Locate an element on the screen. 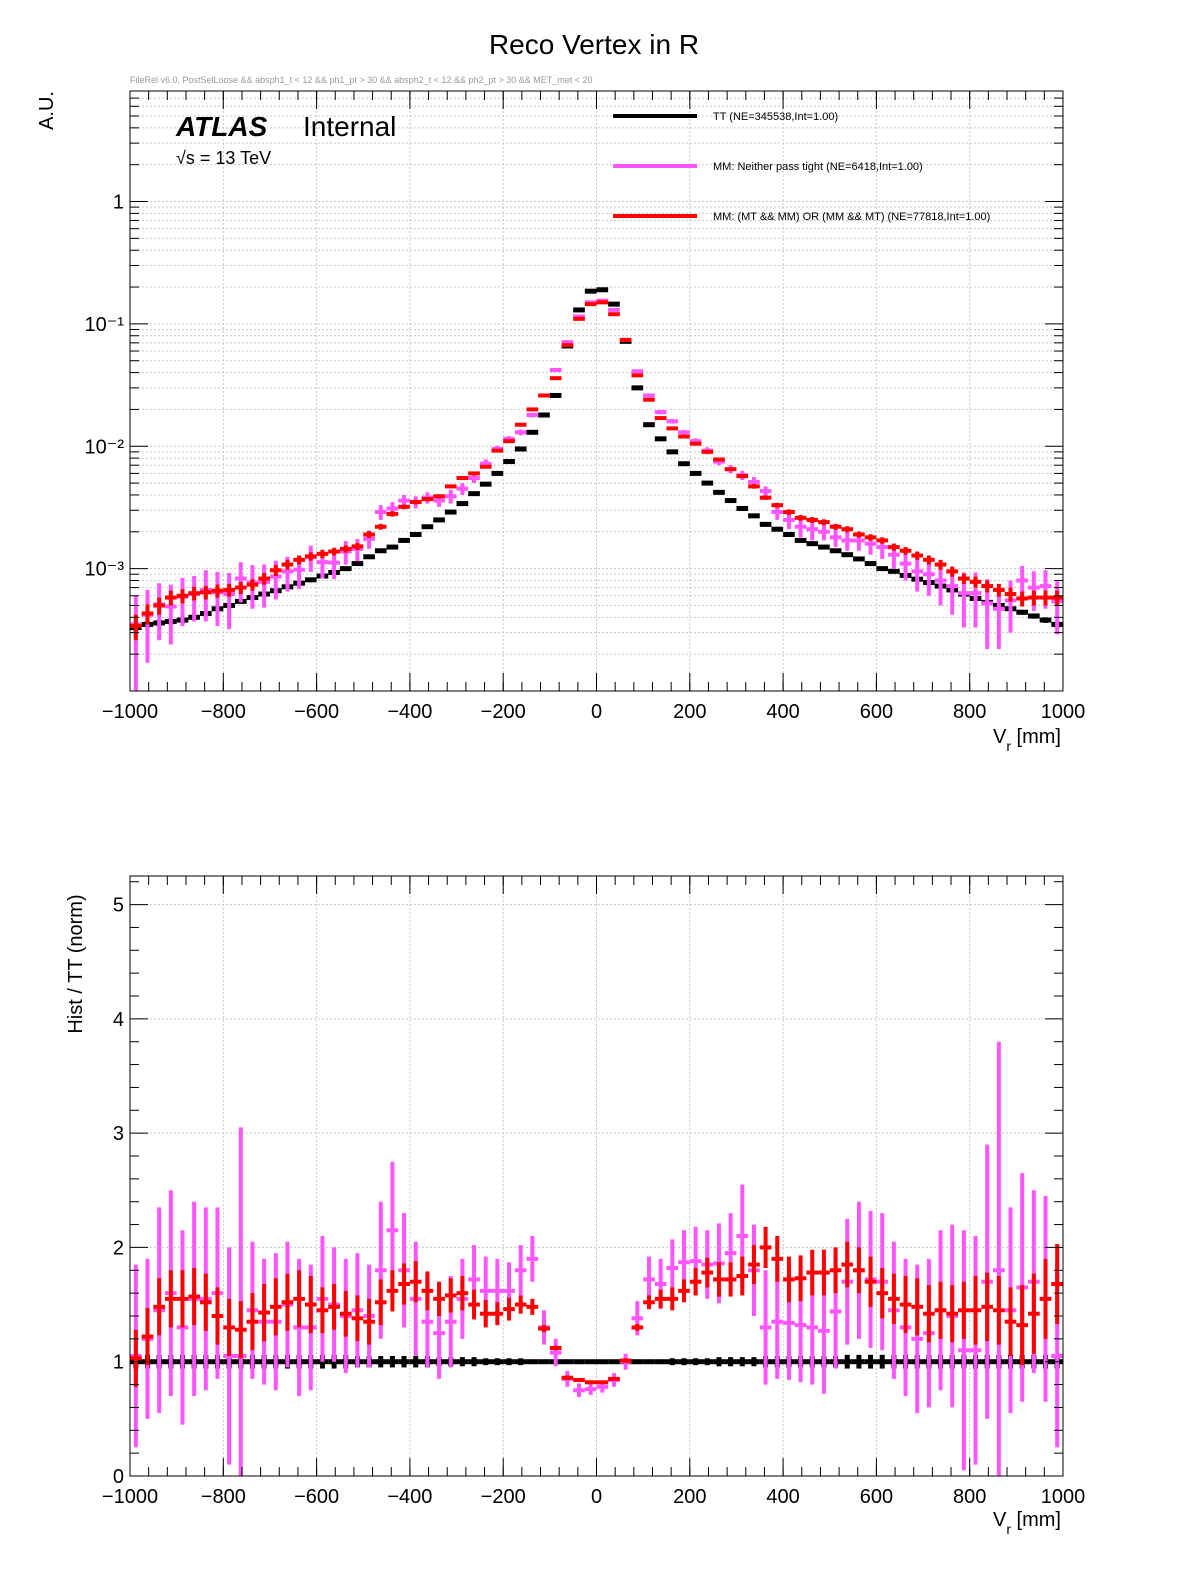  bot-x-tick-label: 200 is located at coordinates (689, 1497).